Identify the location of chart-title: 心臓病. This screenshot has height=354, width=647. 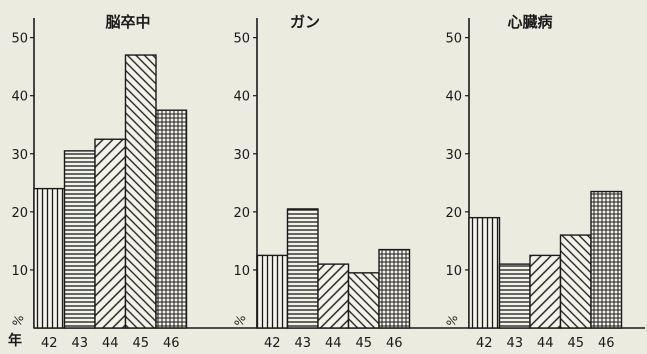
(529, 22).